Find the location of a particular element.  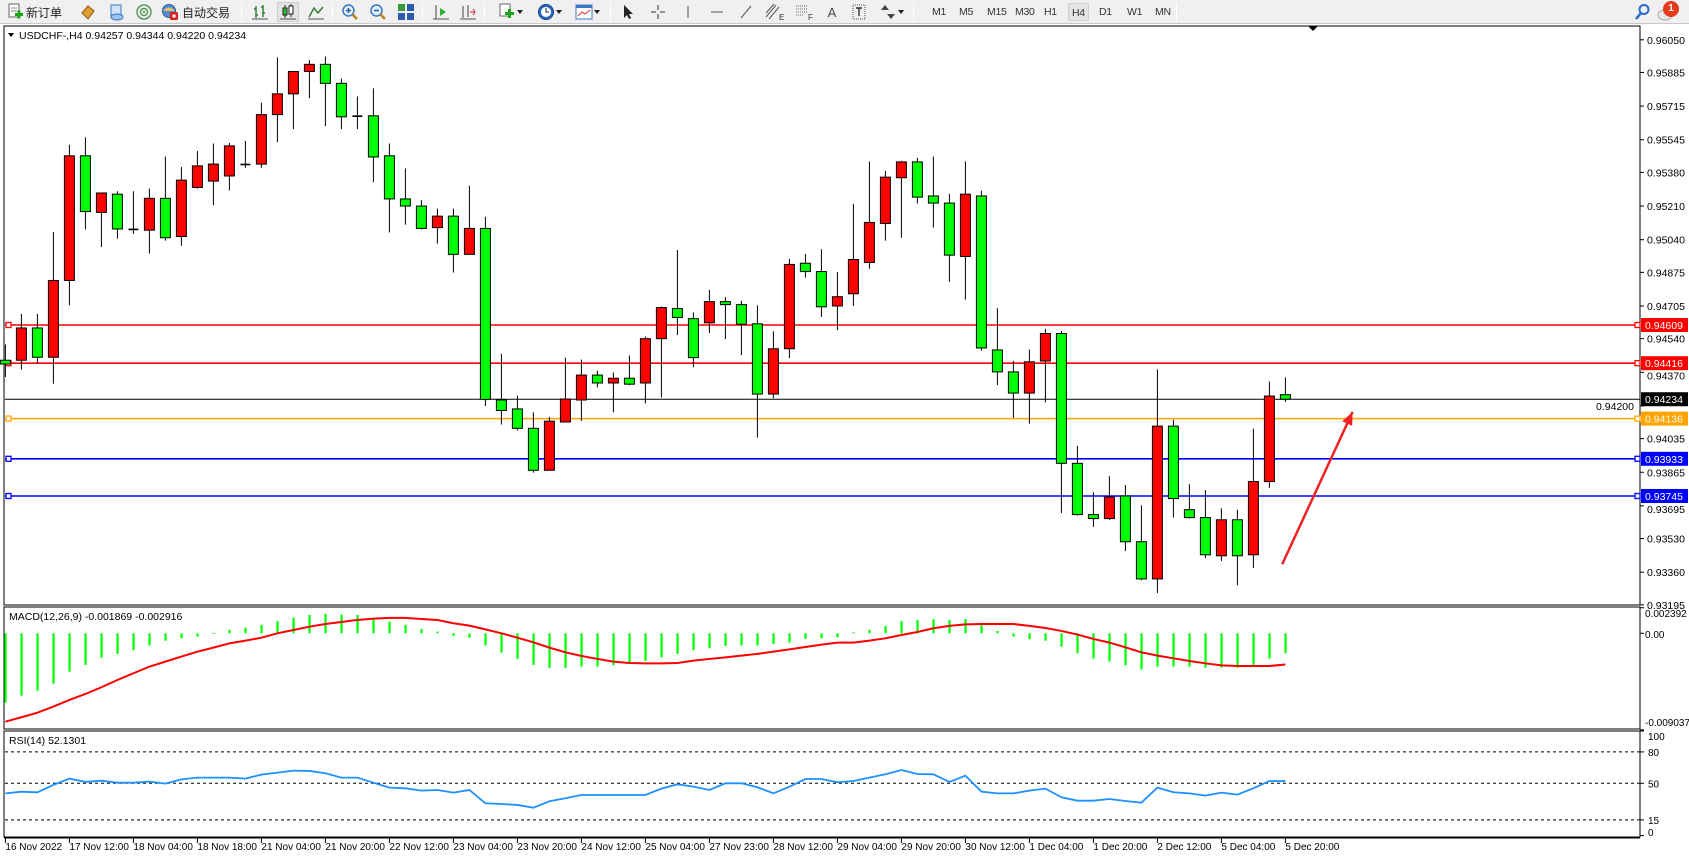

tile-windows-button is located at coordinates (406, 12).